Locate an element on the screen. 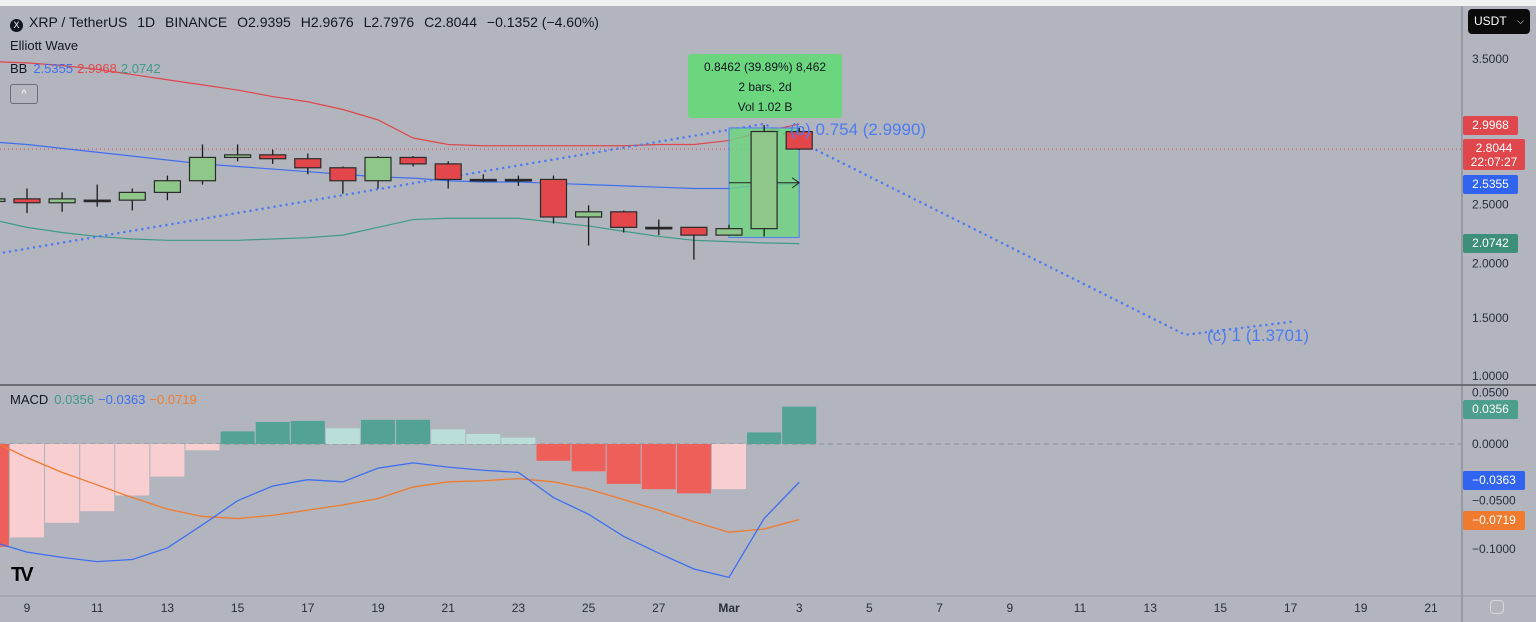 Image resolution: width=1536 pixels, height=622 pixels. bb-legend: BB 2.5355 2.9968 2.0742 is located at coordinates (88, 68).